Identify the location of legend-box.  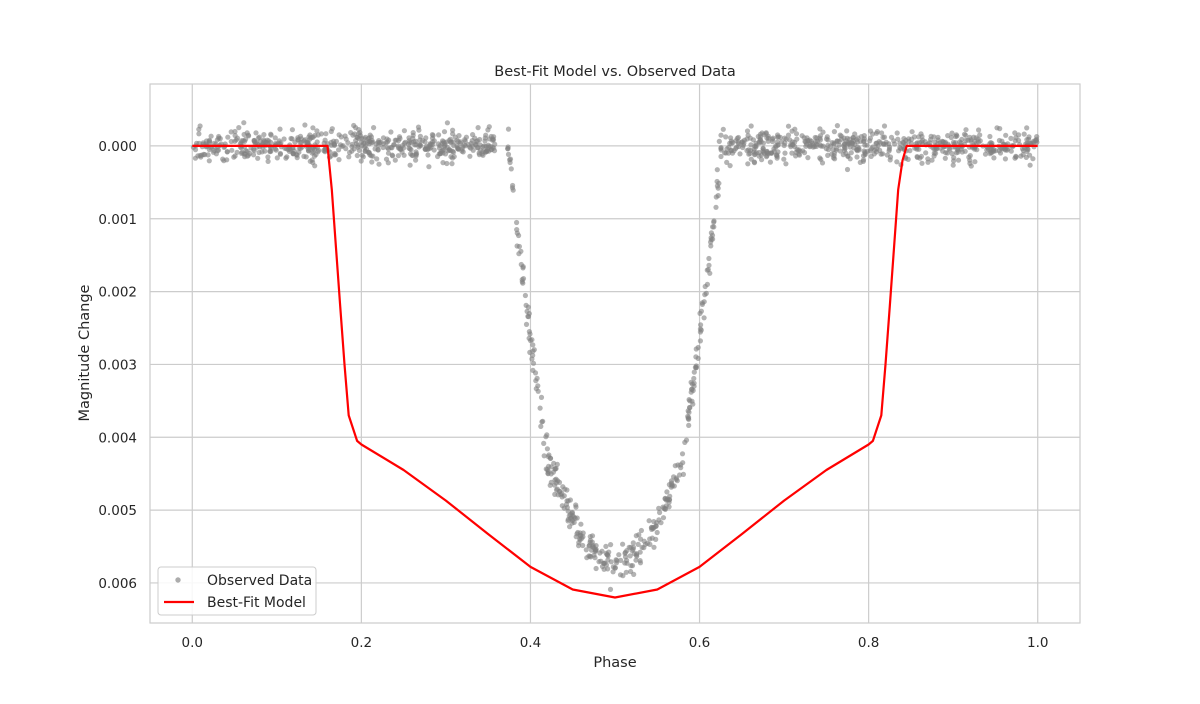
(237, 591).